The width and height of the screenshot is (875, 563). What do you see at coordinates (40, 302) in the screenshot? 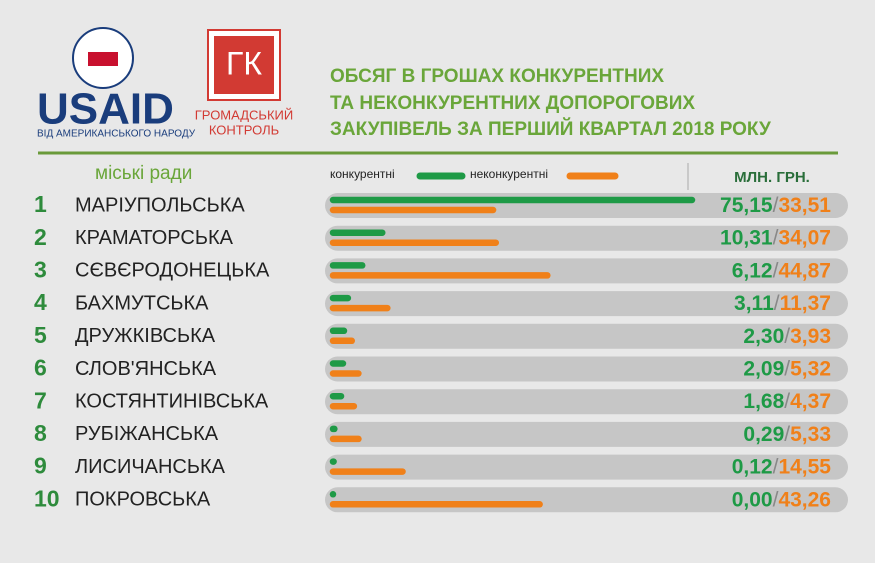
I see `rank: 4` at bounding box center [40, 302].